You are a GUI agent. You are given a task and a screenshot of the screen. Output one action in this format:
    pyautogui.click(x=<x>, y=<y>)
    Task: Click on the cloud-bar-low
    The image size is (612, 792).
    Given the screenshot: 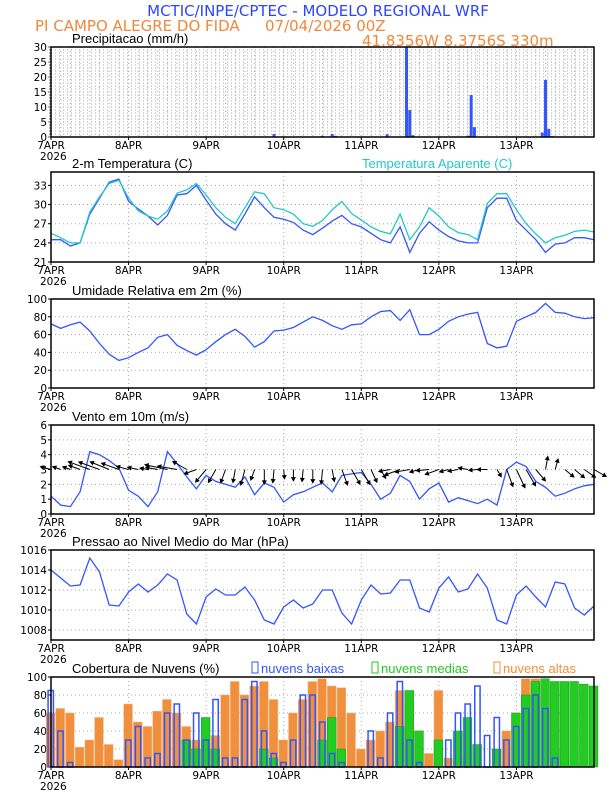 What is the action you would take?
    pyautogui.click(x=487, y=751)
    